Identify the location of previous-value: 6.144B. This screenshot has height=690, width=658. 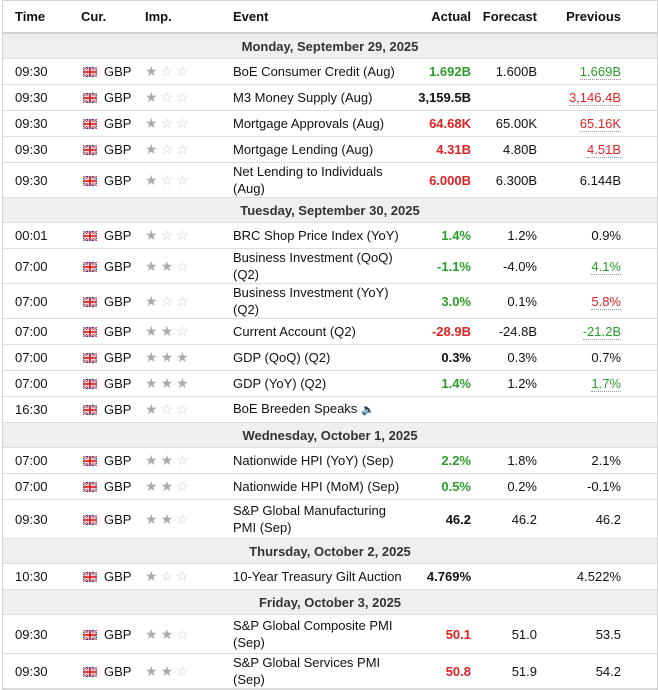
(600, 180).